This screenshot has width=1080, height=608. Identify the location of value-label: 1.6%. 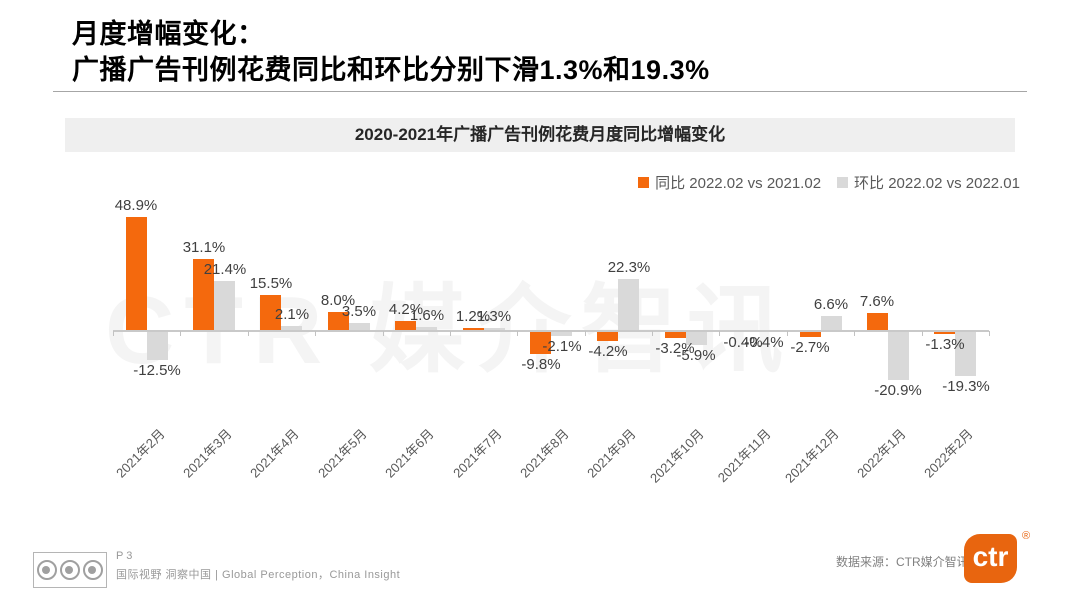
(427, 315).